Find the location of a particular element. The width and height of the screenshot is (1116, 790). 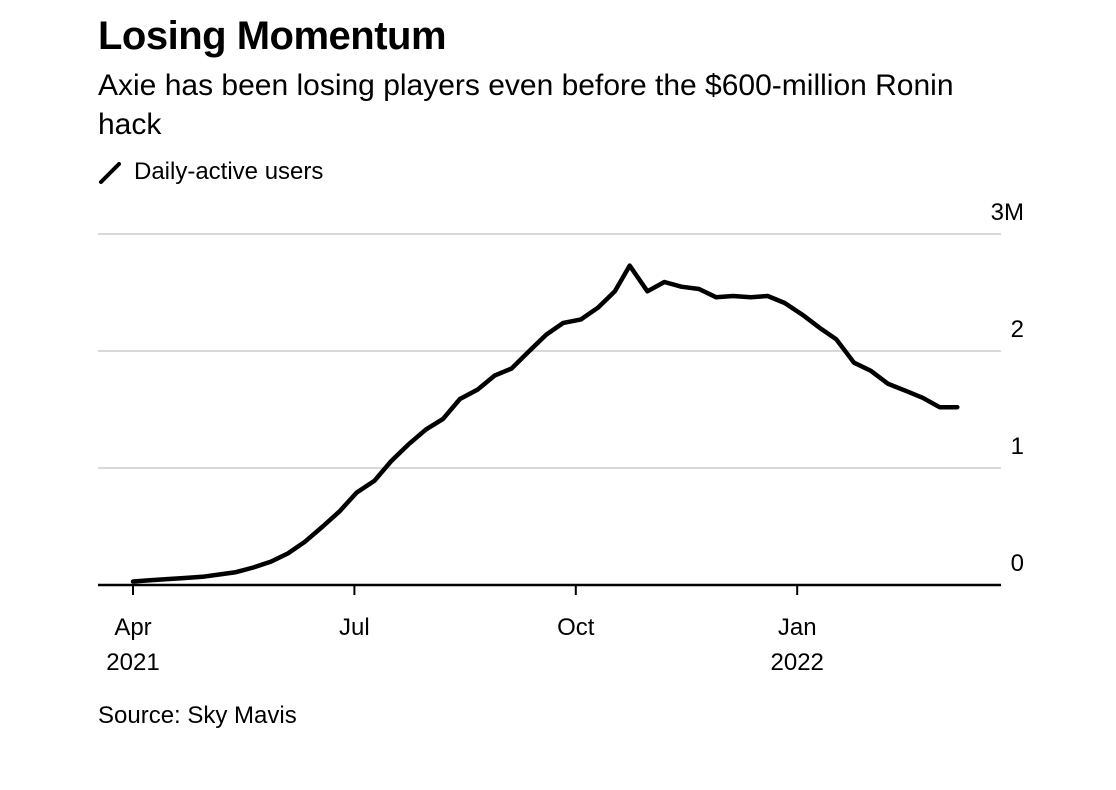

legend-line-icon is located at coordinates (110, 173).